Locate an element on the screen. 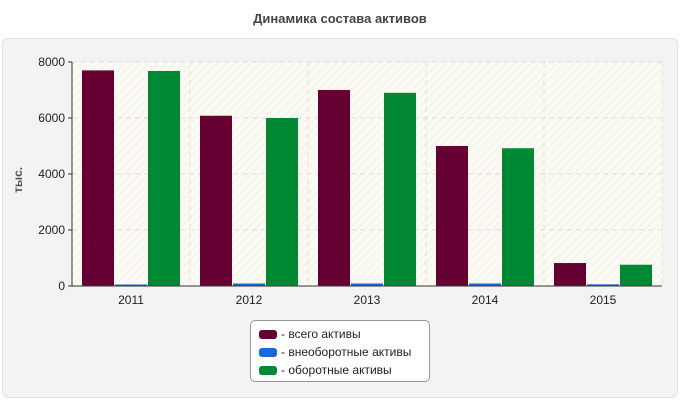  chart-title: Динамика состава активов is located at coordinates (340, 18).